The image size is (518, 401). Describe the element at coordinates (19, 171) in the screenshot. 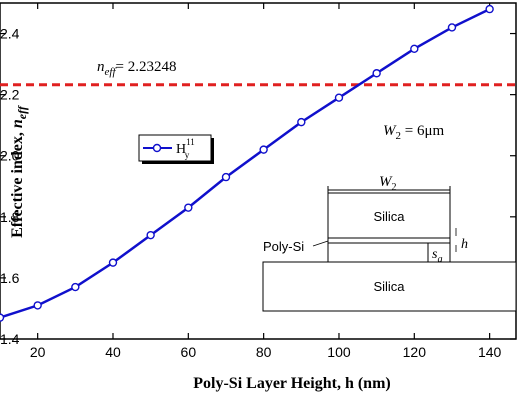

I see `y-axis-title: Effective index, neff` at that location.